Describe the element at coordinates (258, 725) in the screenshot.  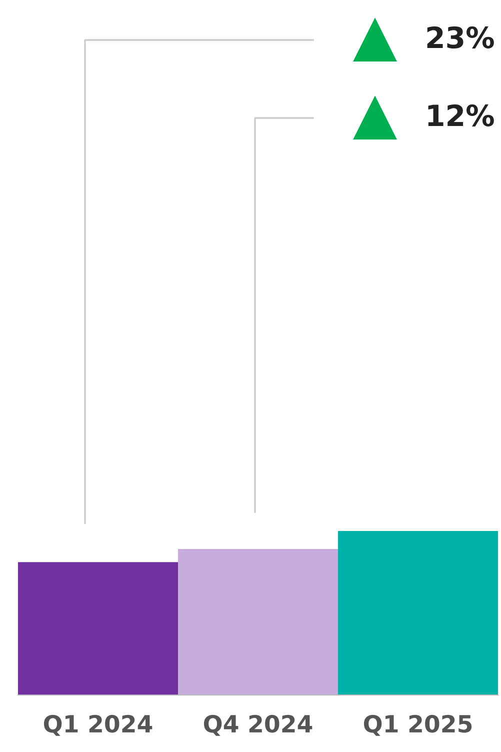
I see `x-tick-label: Q4 2024` at that location.